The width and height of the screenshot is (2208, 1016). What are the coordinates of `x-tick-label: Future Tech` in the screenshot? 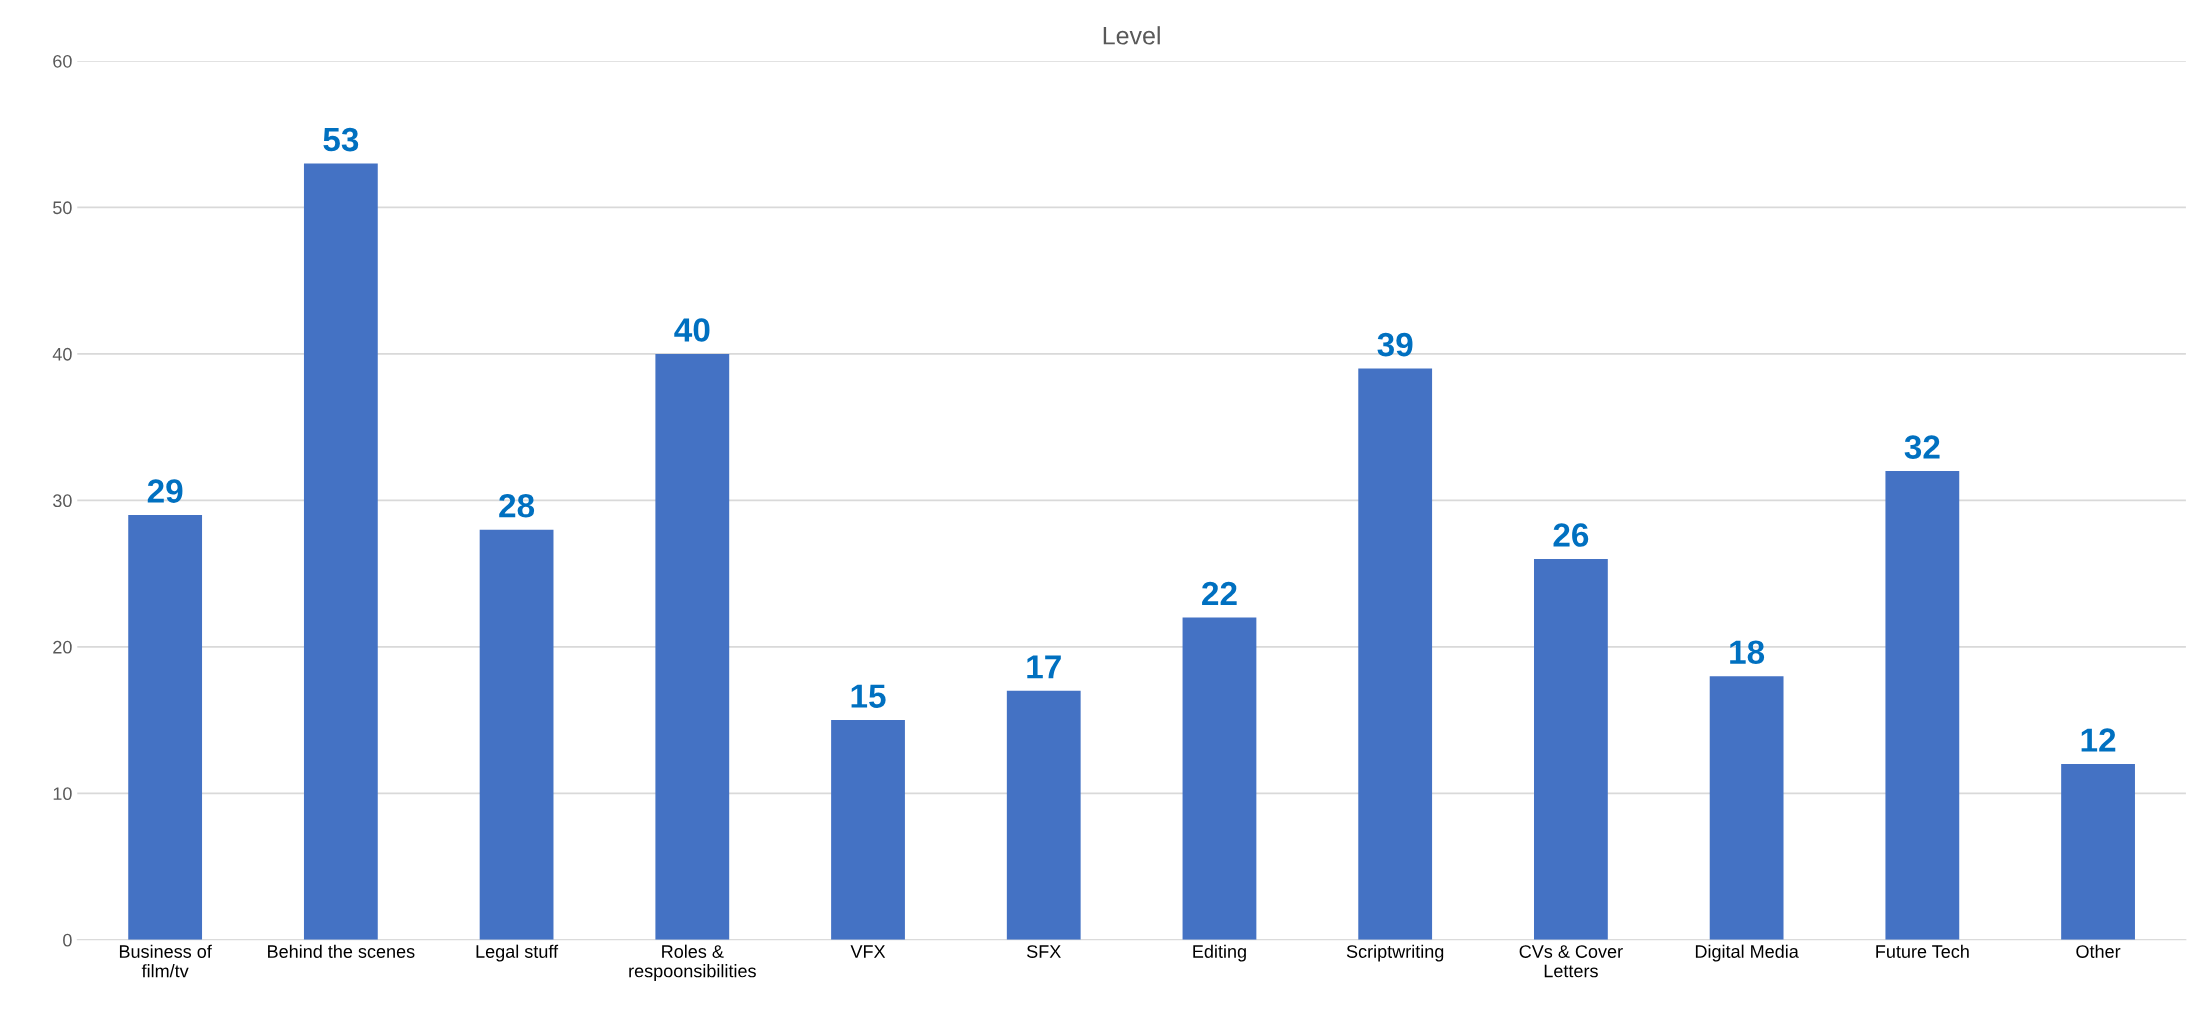 It's located at (1922, 951).